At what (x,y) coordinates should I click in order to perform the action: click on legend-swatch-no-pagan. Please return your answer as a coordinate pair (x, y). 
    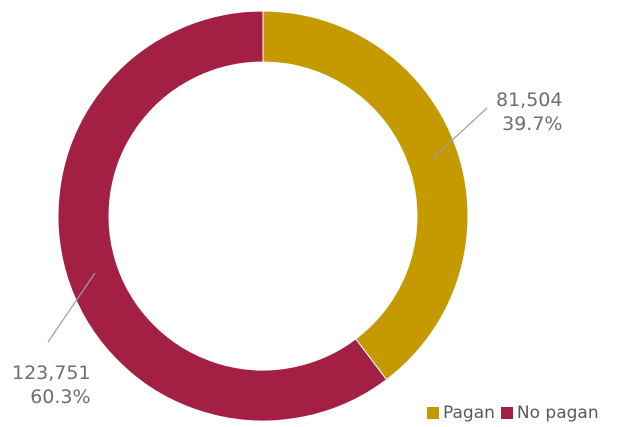
    Looking at the image, I should click on (506, 413).